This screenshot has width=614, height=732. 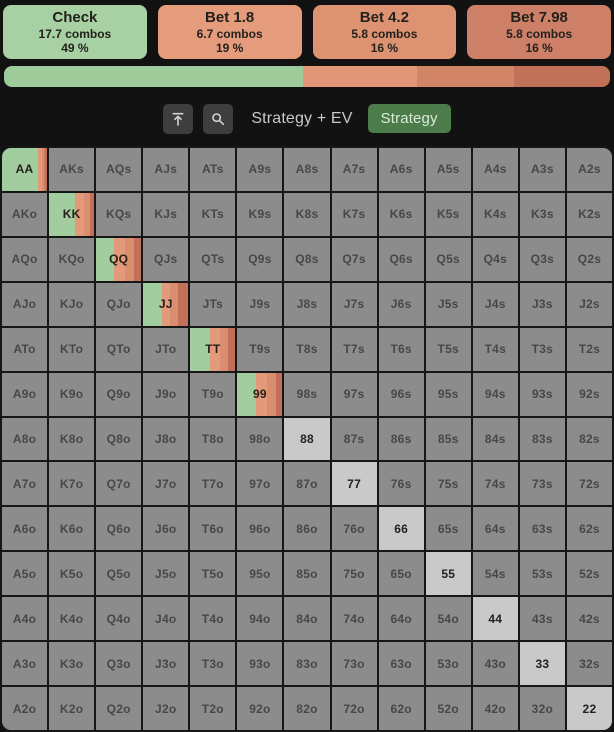 What do you see at coordinates (495, 394) in the screenshot?
I see `hand-cell-94s: 94s` at bounding box center [495, 394].